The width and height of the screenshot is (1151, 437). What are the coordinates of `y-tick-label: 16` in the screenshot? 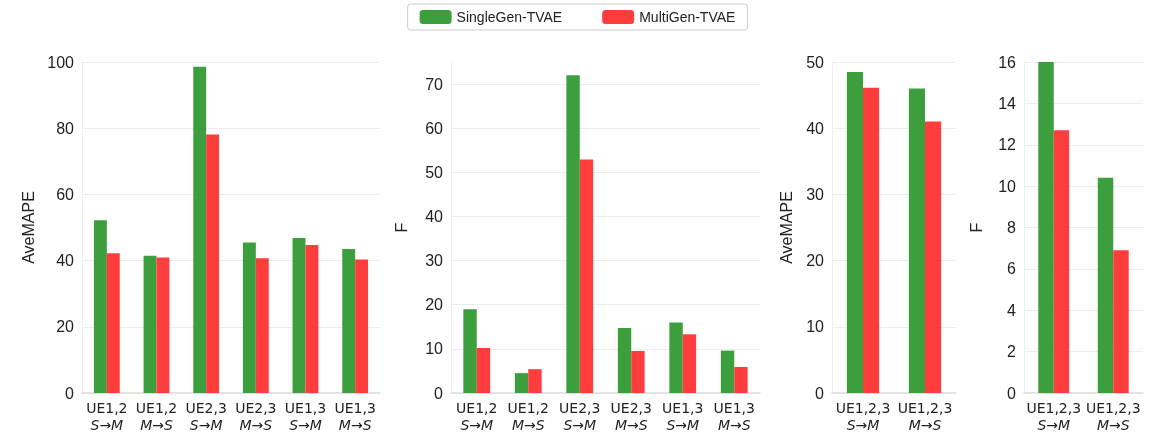 It's located at (1007, 62).